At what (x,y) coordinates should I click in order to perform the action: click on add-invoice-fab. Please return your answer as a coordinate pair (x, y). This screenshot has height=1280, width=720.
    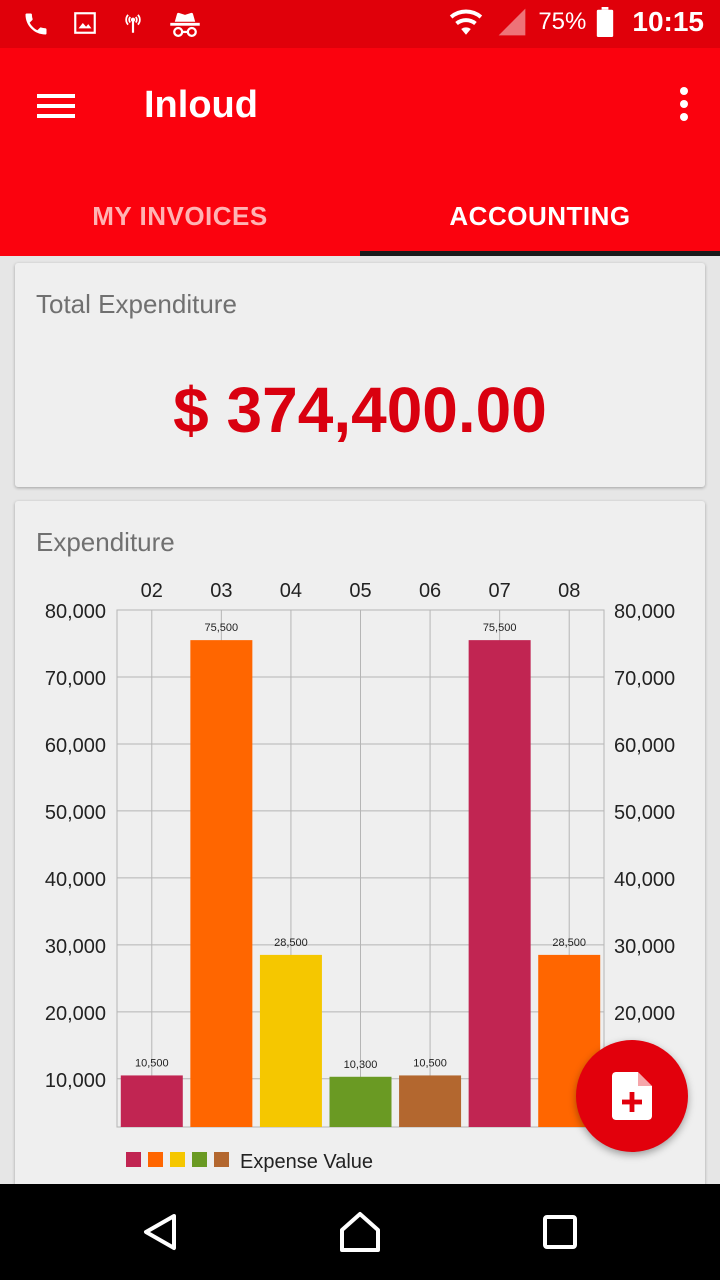
    Looking at the image, I should click on (632, 1096).